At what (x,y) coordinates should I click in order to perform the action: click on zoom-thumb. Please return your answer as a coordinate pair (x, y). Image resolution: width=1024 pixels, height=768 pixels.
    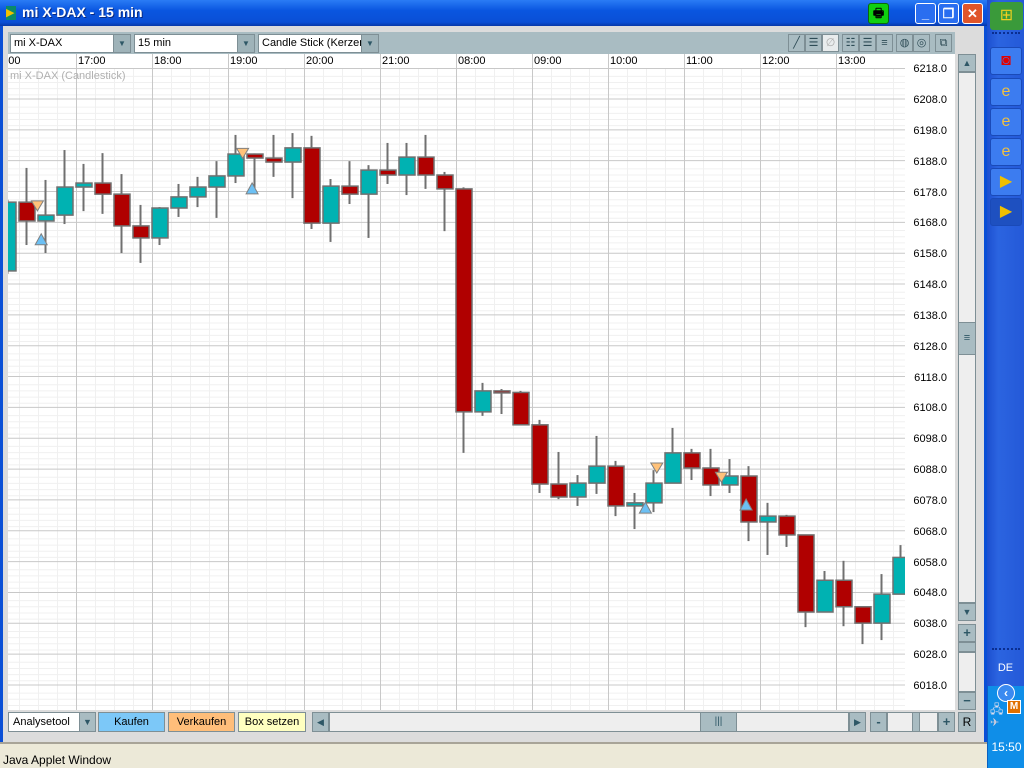
    Looking at the image, I should click on (916, 722).